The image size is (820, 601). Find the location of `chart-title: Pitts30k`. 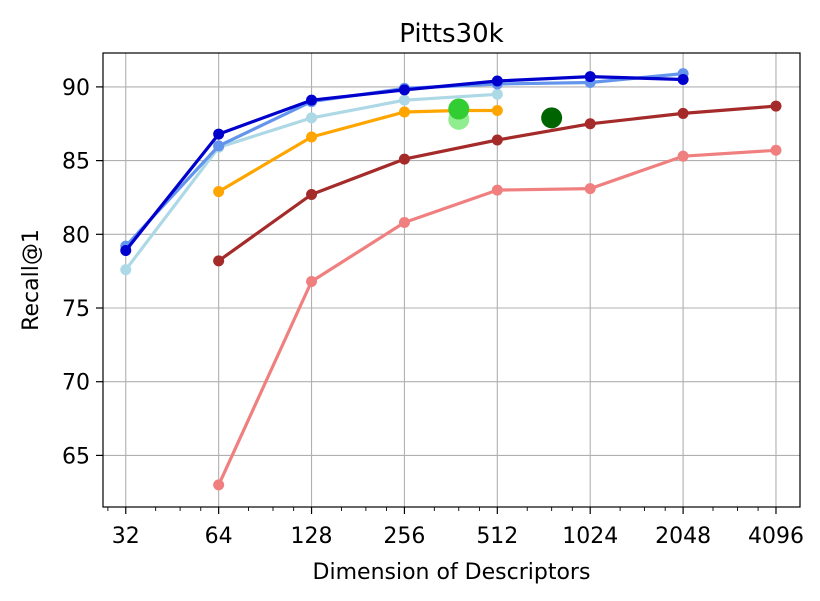

chart-title: Pitts30k is located at coordinates (451, 34).